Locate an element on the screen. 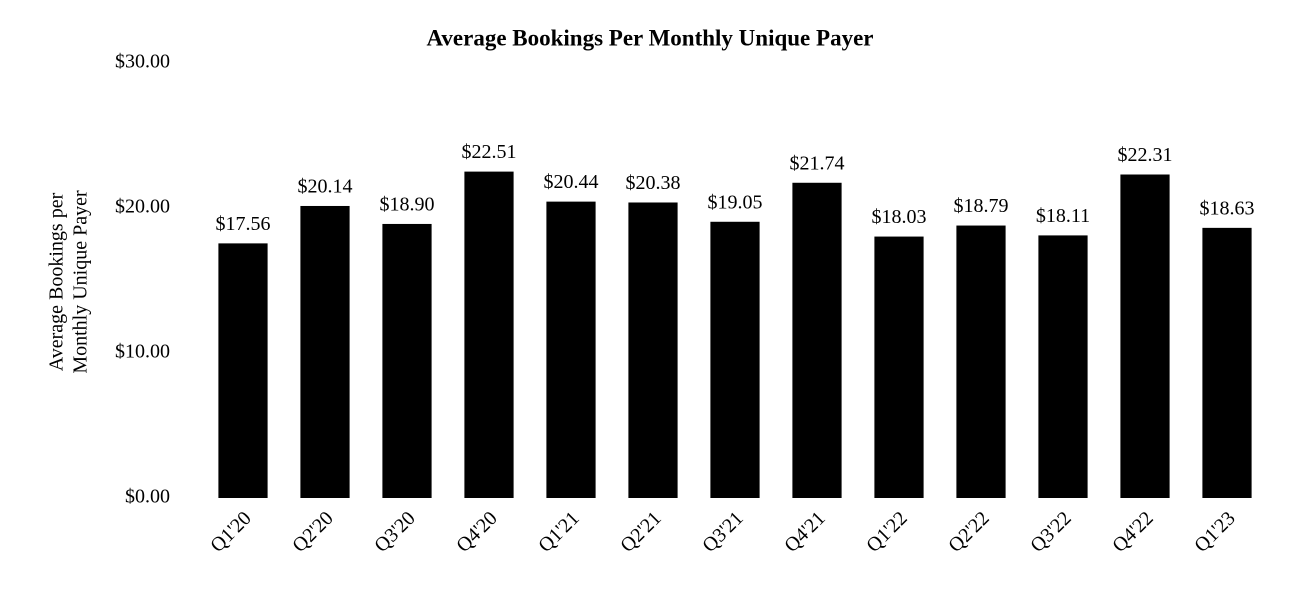  value-label: $18.63 is located at coordinates (1227, 208).